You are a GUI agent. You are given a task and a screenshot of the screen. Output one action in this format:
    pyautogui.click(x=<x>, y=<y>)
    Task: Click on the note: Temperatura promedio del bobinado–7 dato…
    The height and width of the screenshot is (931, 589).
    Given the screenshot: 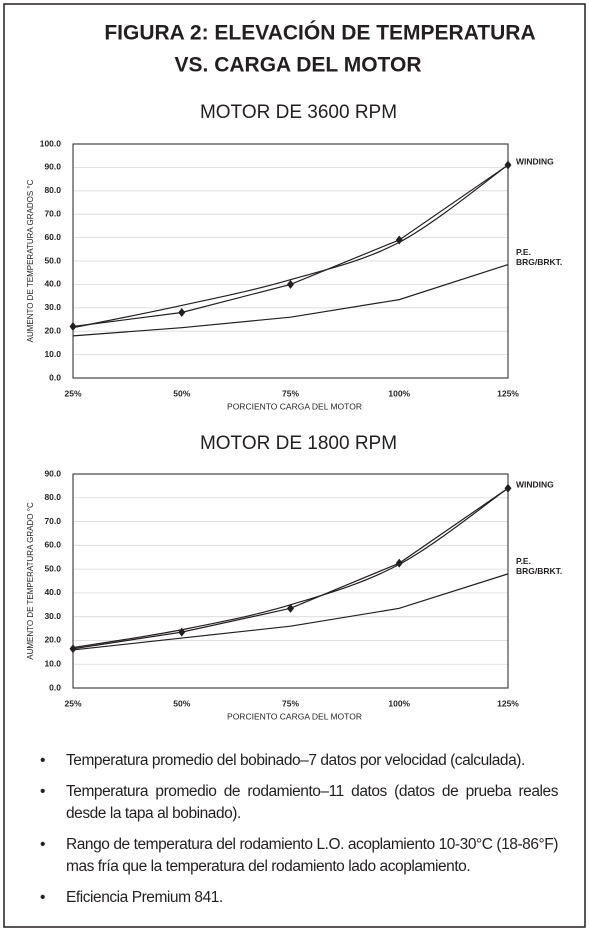 What is the action you would take?
    pyautogui.click(x=299, y=761)
    